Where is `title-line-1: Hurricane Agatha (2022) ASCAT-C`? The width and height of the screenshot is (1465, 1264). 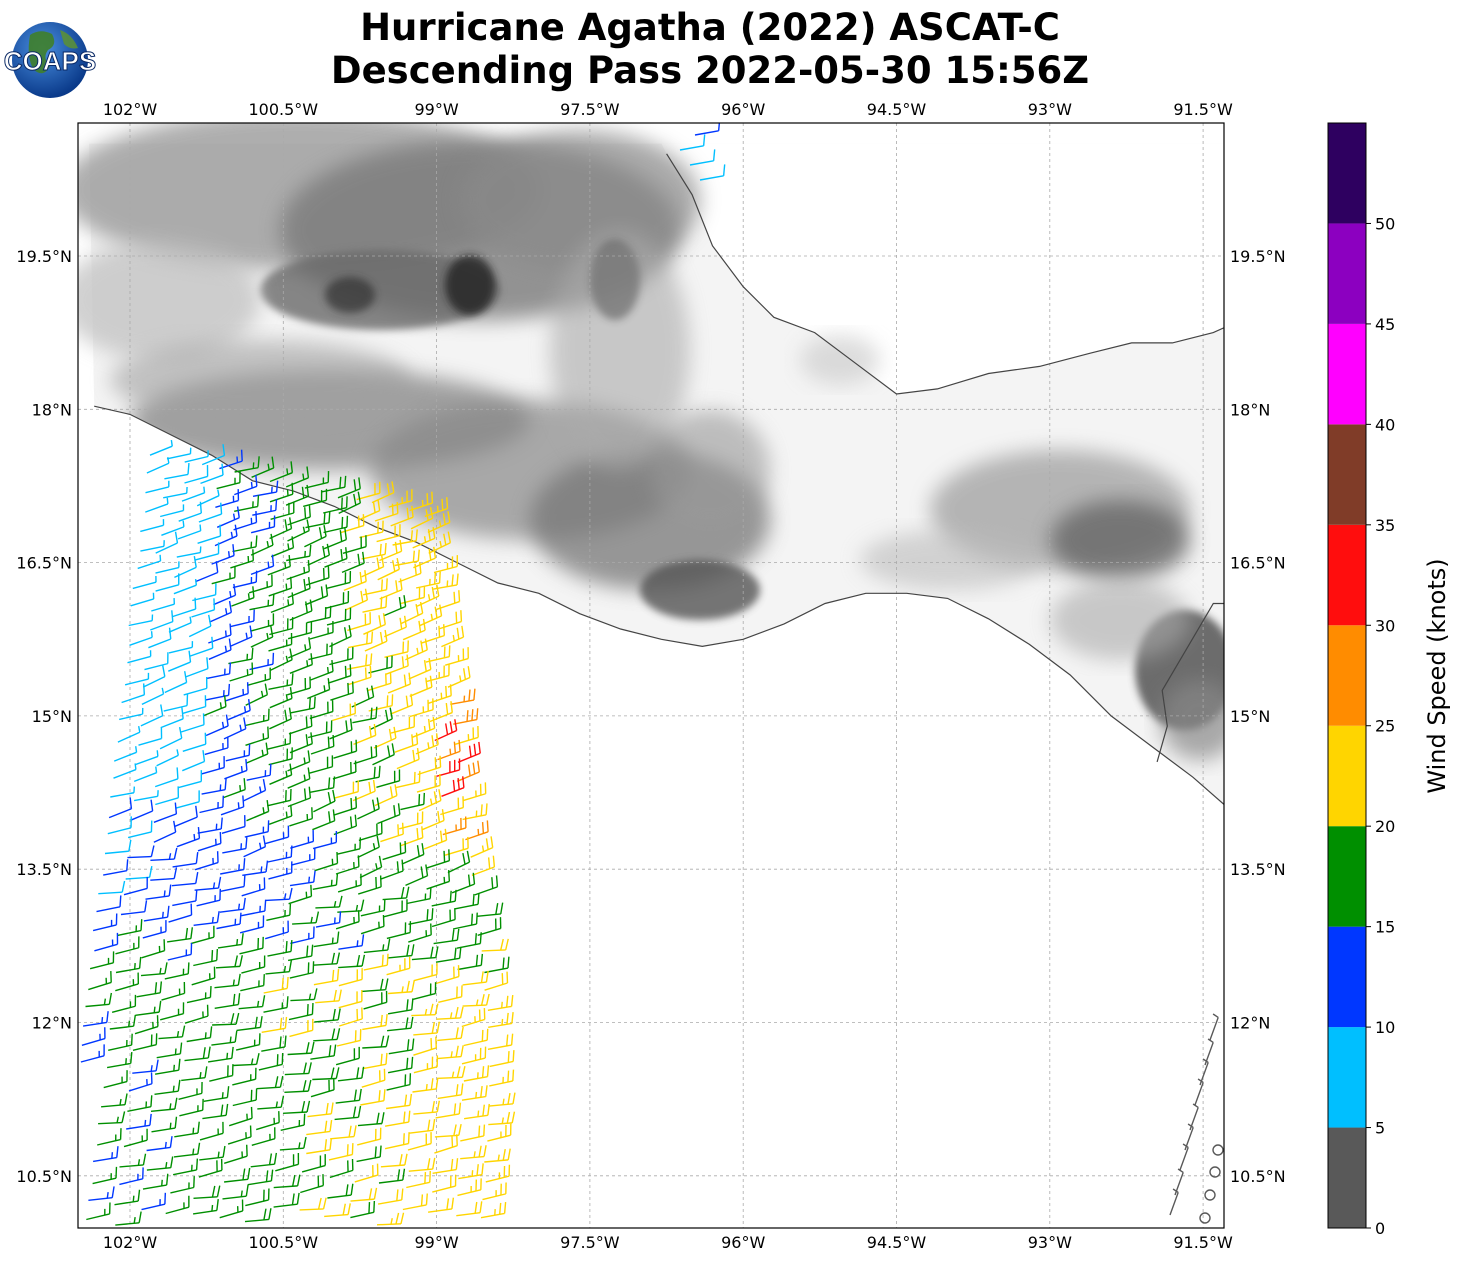 title-line-1: Hurricane Agatha (2022) ASCAT-C is located at coordinates (710, 27).